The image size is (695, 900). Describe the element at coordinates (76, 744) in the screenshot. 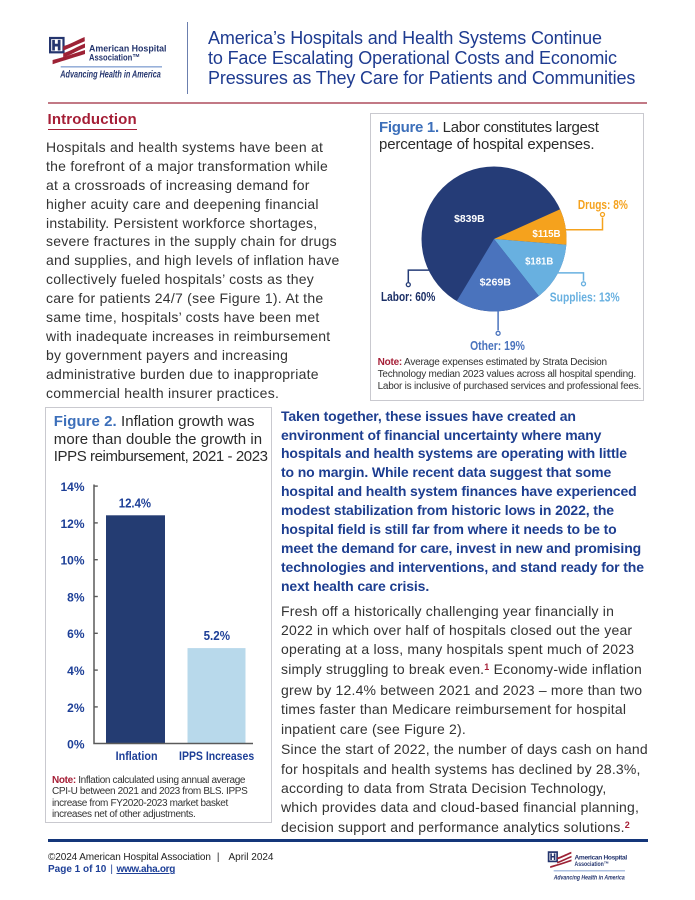

I see `svg-text: 0%` at that location.